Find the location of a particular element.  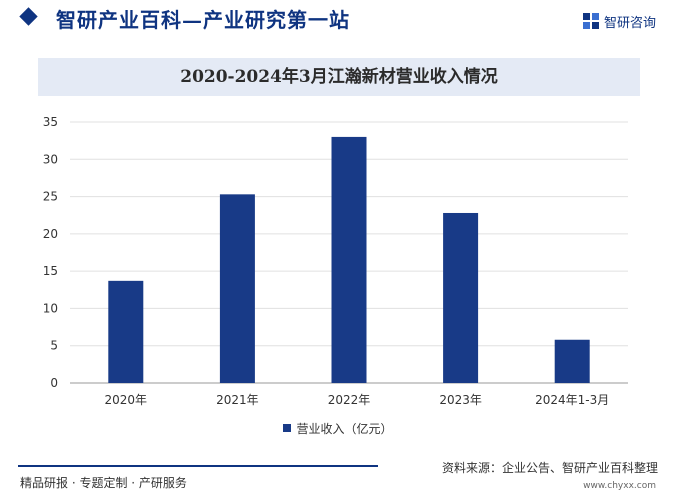

chart-title: 2020-2024年3月江瀚新材营业收入情况 is located at coordinates (339, 77).